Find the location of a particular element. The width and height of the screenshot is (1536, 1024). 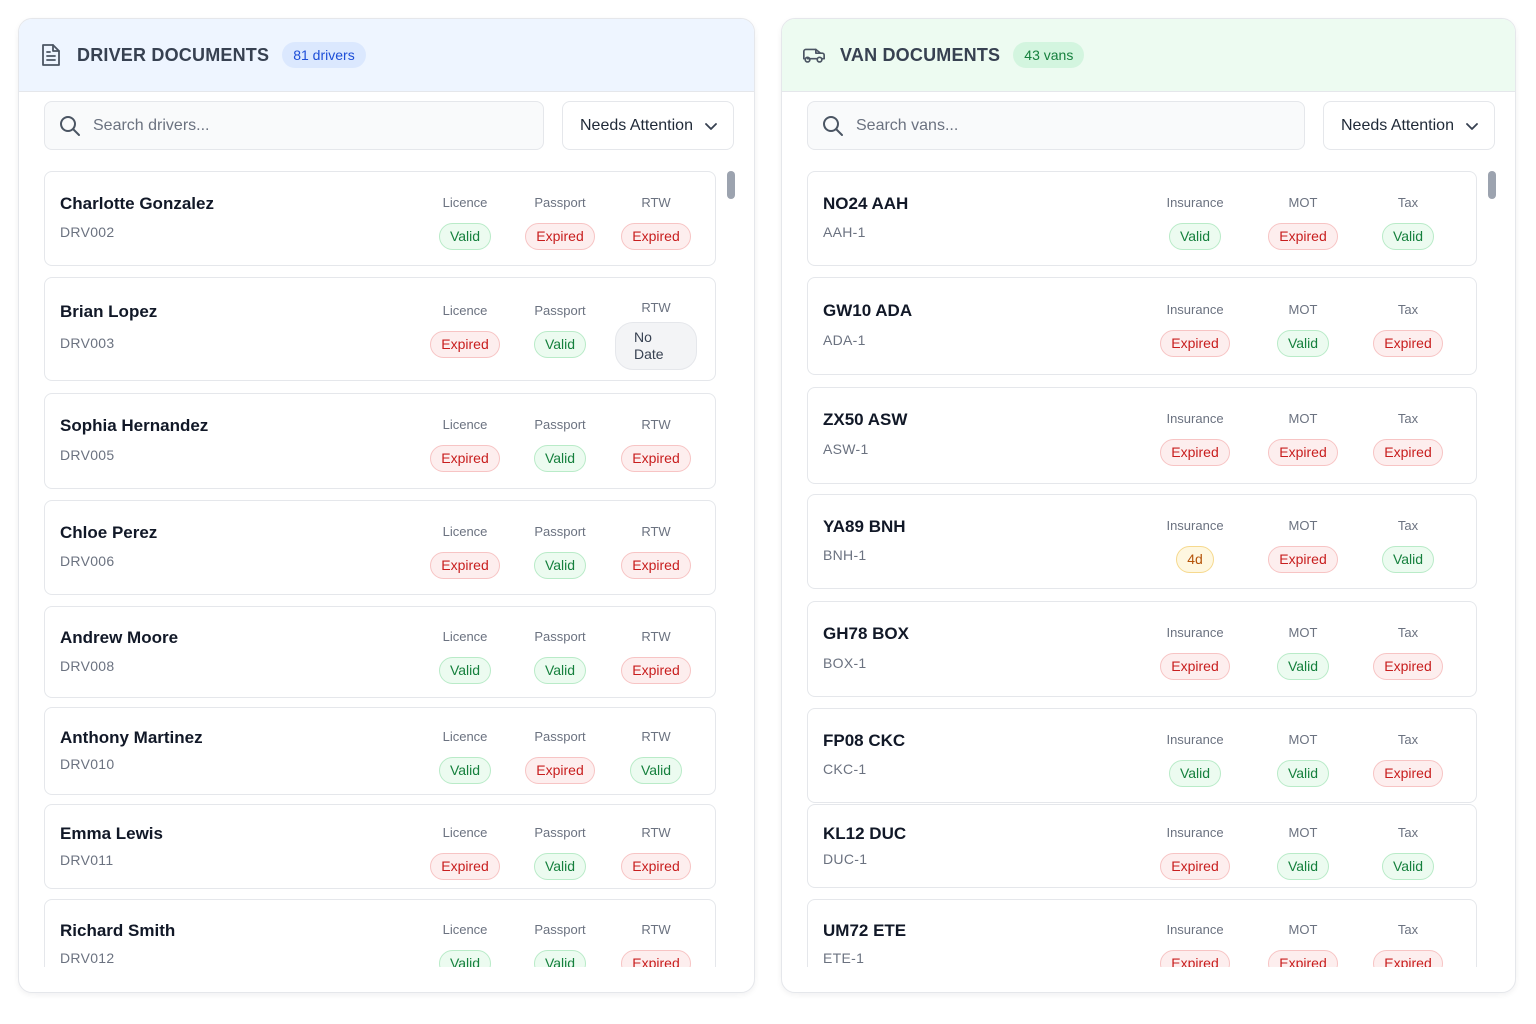

driver-name: Sophia Hernandez is located at coordinates (134, 426).